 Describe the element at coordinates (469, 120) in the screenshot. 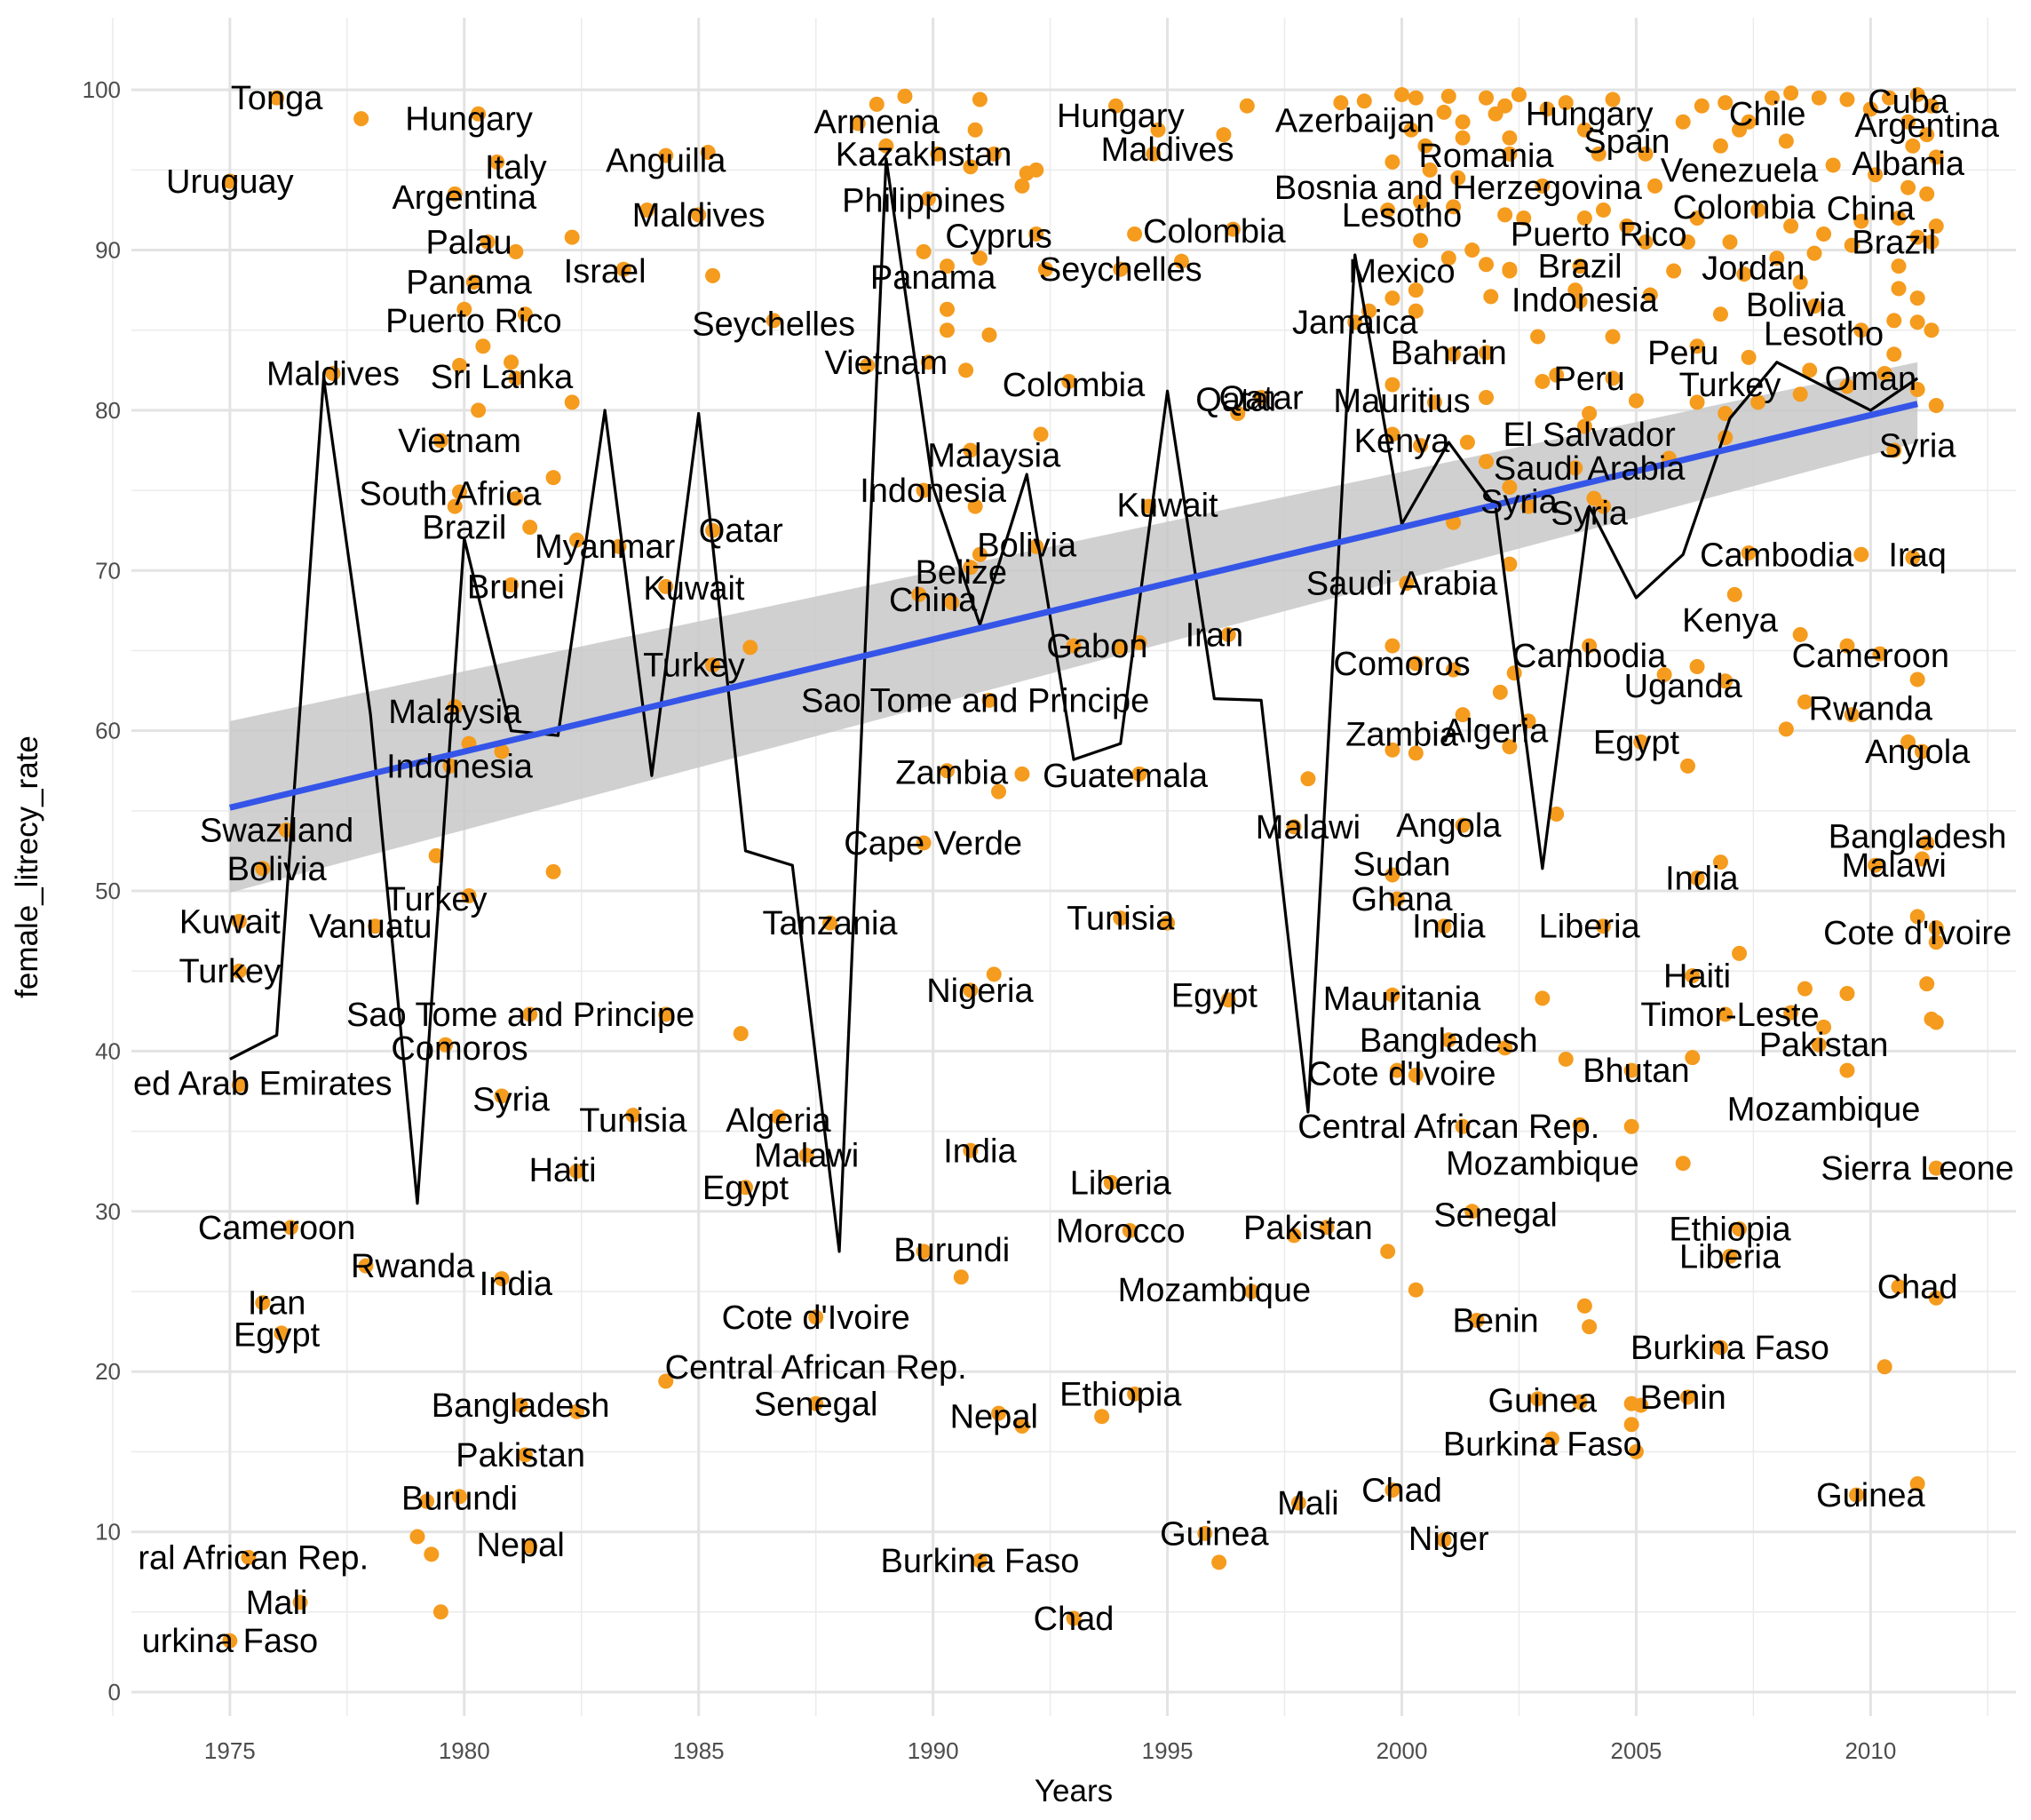

I see `country-label: Hungary` at that location.